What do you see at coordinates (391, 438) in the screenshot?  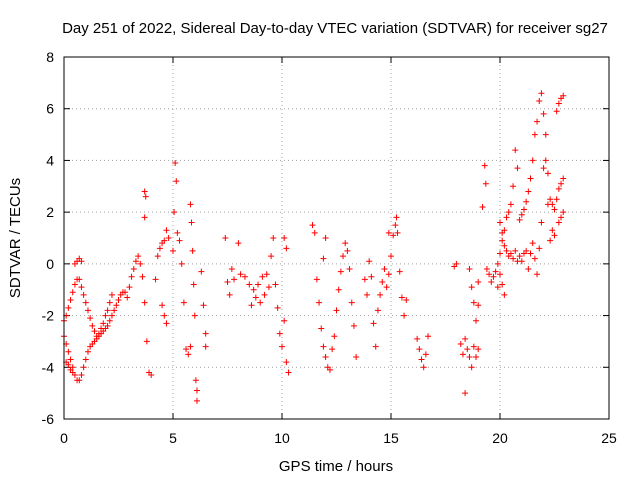 I see `x-tick-label: 15` at bounding box center [391, 438].